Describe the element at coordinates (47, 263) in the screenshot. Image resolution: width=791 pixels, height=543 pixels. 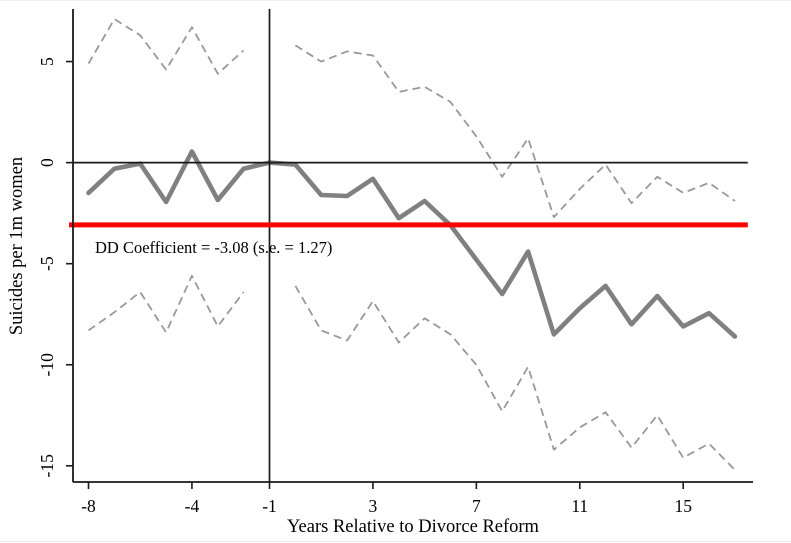
I see `y-tick-label: -5` at that location.